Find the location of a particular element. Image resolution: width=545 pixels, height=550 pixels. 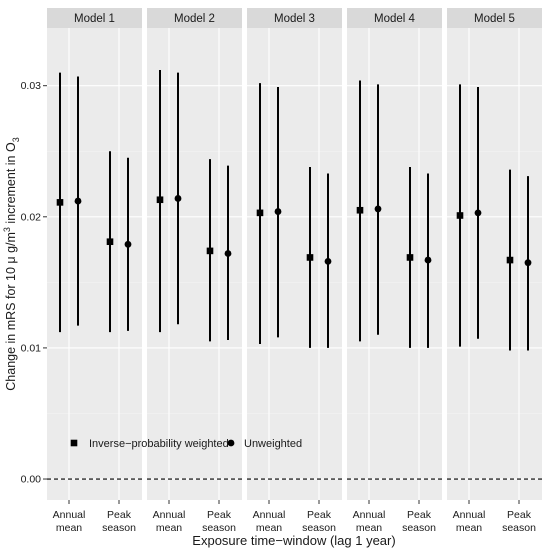

legend-label: Unweighted is located at coordinates (273, 444).